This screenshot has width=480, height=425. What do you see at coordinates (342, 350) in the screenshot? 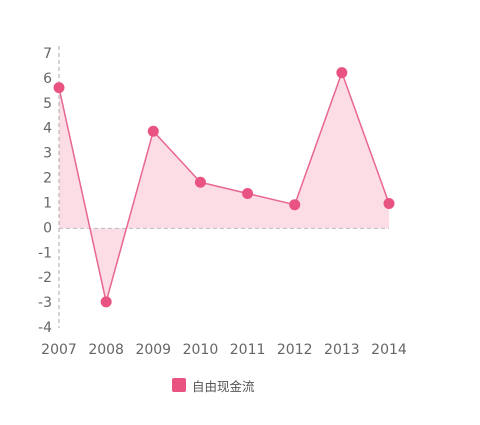
I see `x-tick-label: 2013` at bounding box center [342, 350].